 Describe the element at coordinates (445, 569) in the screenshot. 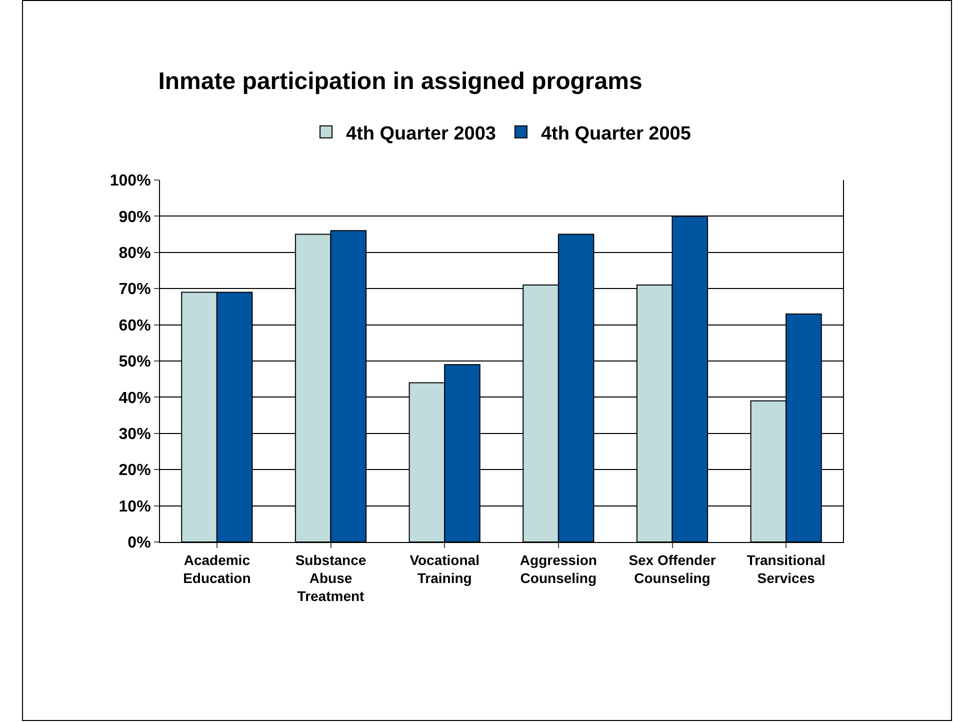

I see `x-tick-label: Vocational Training` at that location.